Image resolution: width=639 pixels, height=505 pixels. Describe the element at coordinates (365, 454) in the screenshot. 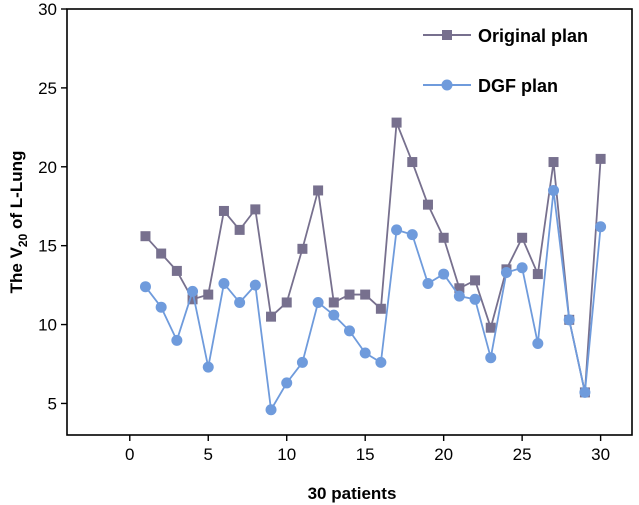

I see `x-tick-label-15: 15` at that location.